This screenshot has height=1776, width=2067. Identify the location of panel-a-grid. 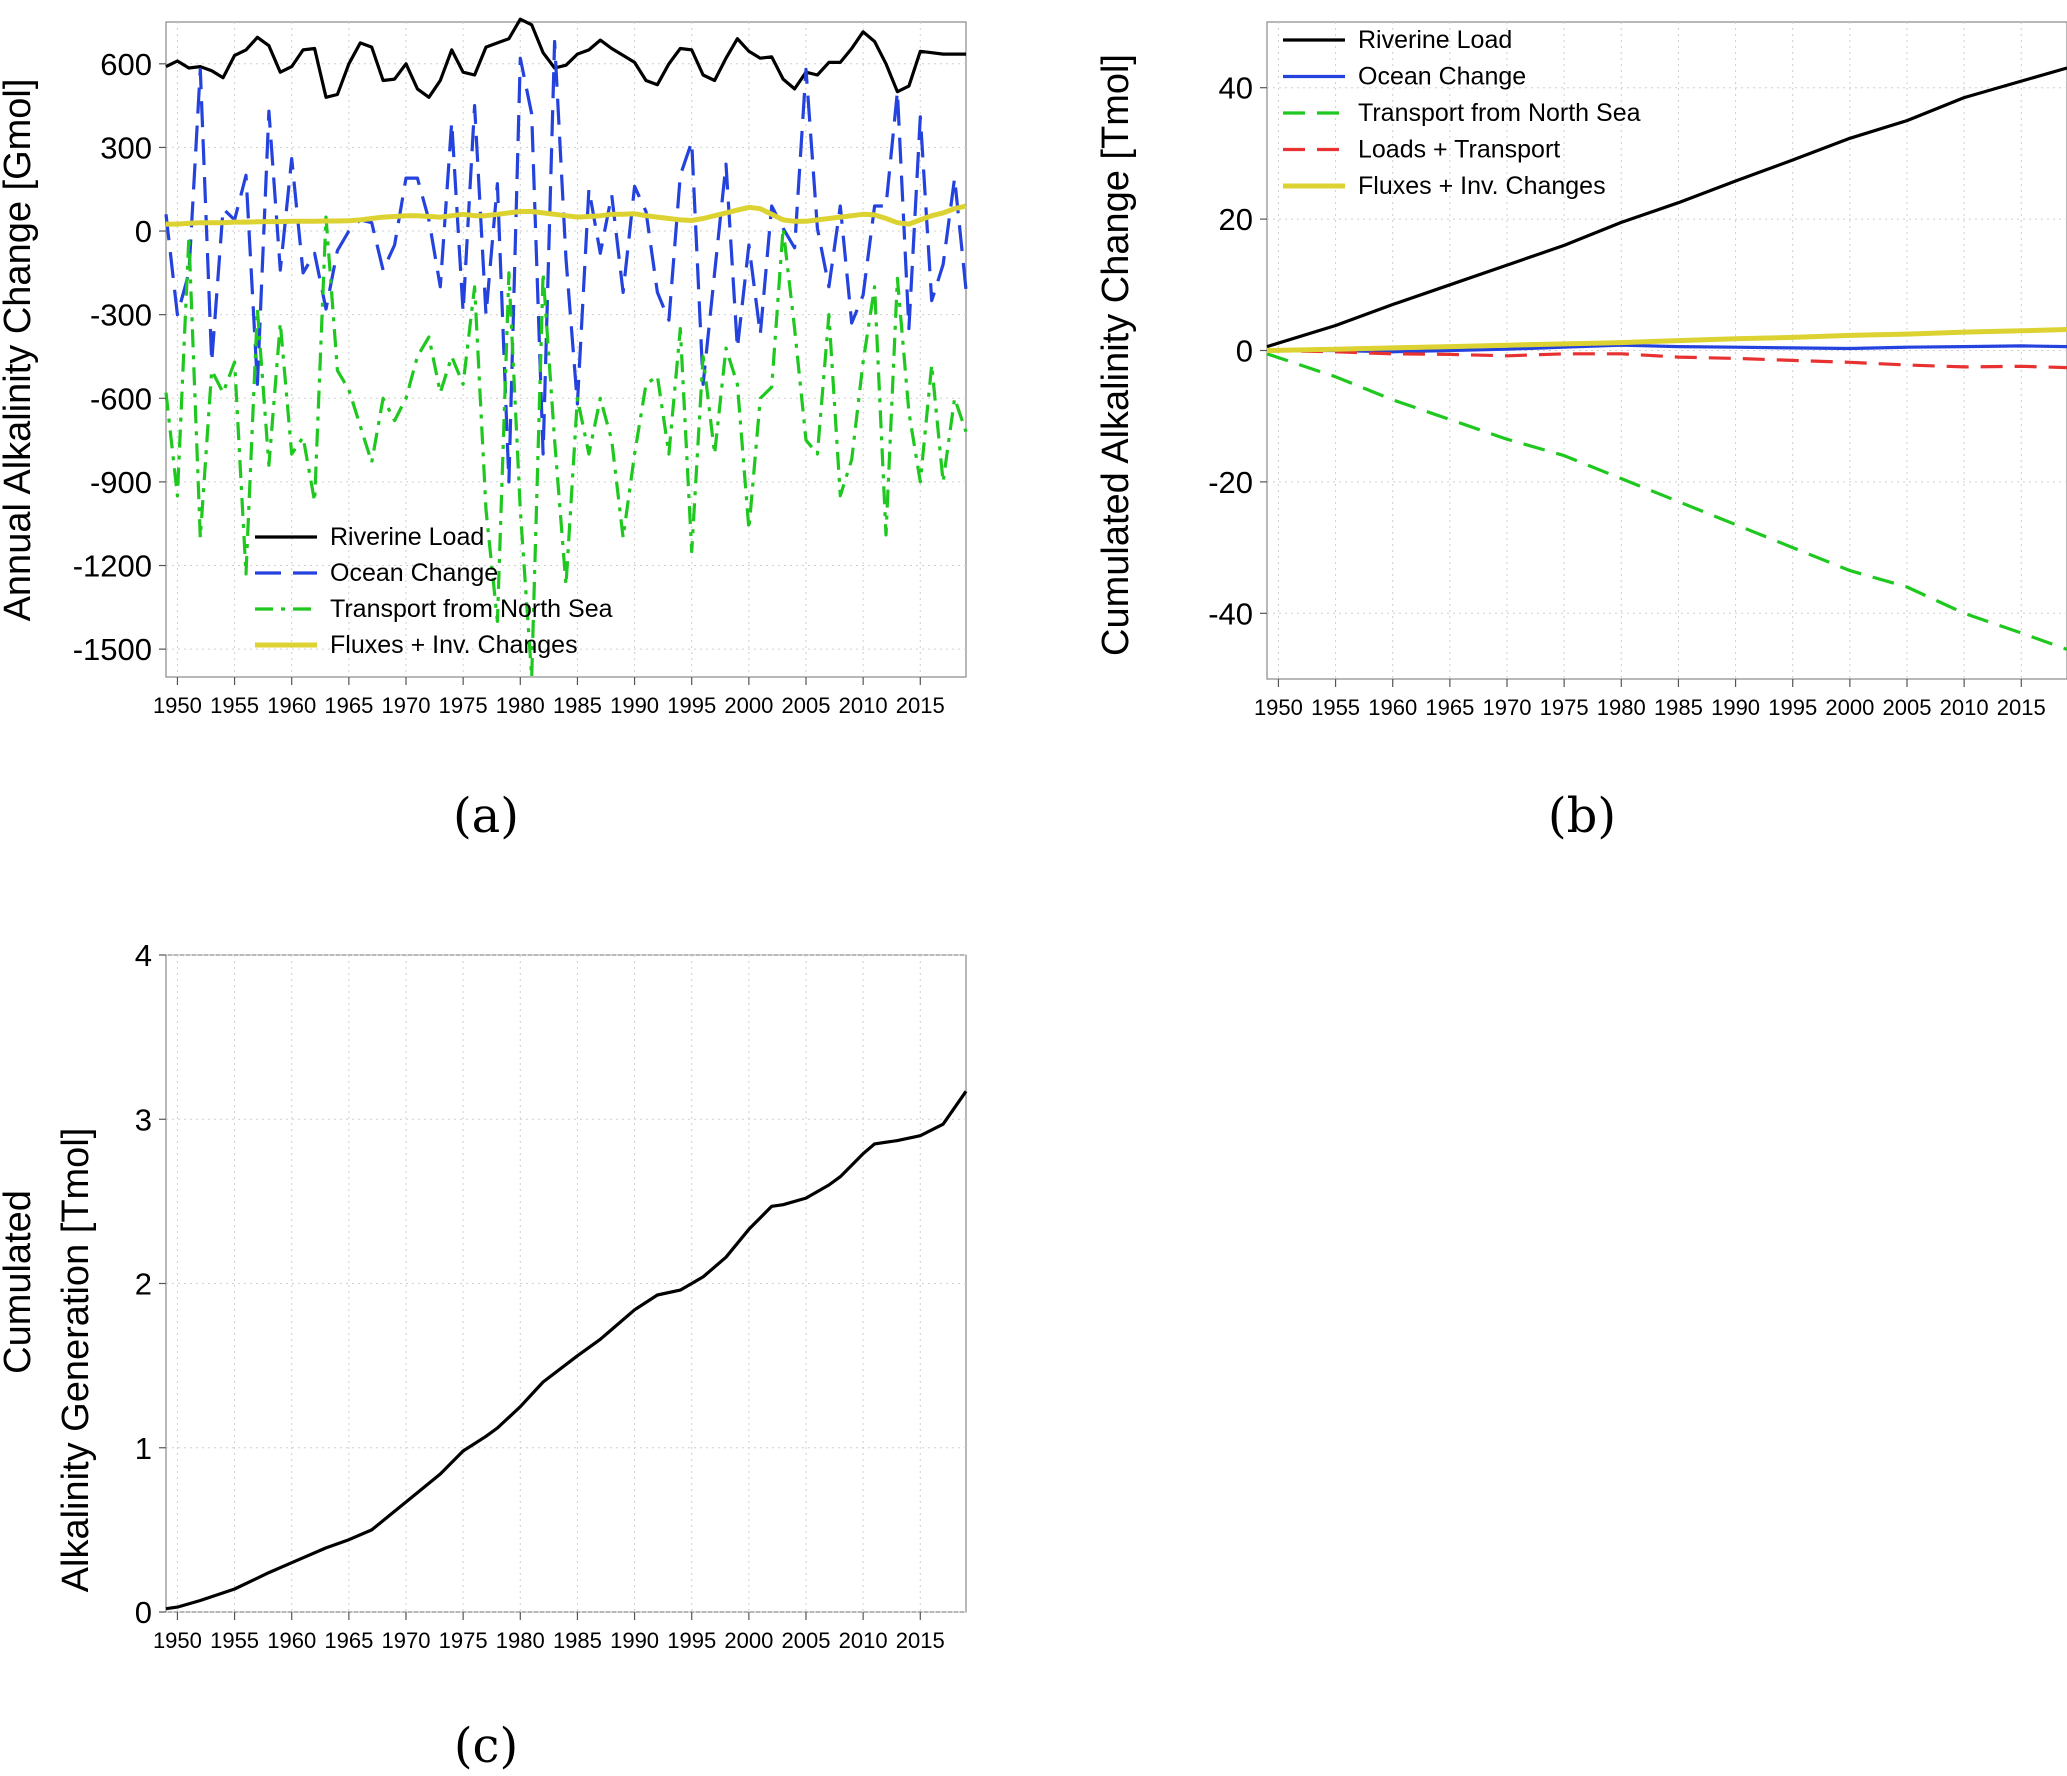
(566, 349).